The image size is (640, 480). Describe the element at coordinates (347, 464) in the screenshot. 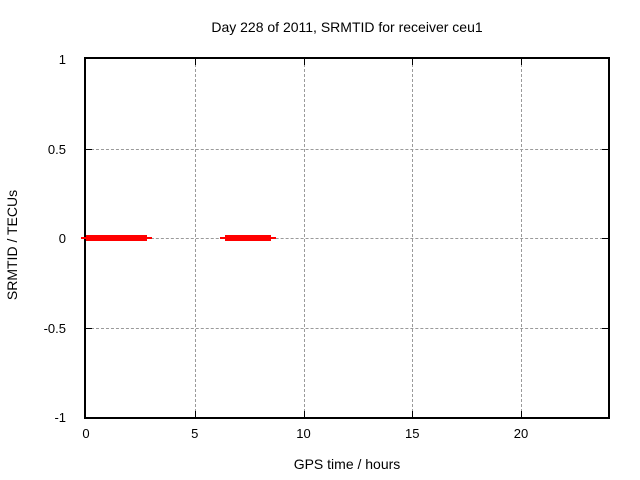

I see `x-axis-label: GPS time / hours` at that location.